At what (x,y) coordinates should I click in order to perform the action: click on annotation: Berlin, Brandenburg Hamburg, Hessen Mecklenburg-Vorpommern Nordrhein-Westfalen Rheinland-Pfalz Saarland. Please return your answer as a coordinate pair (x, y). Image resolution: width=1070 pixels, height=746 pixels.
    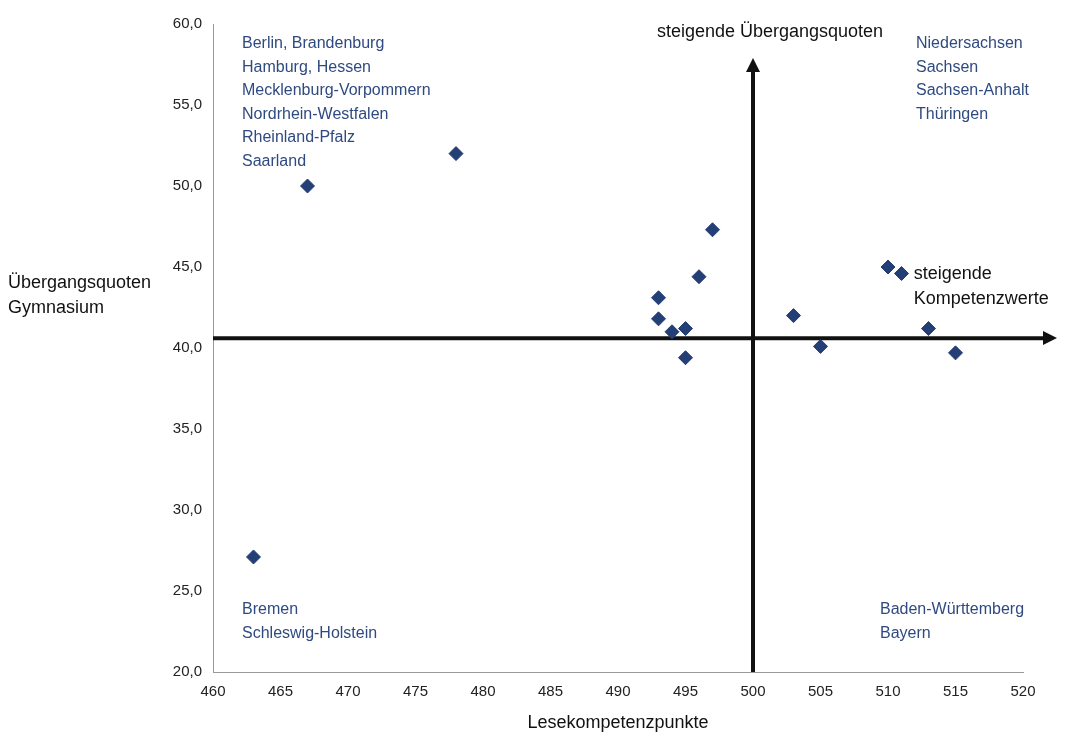
    Looking at the image, I should click on (336, 101).